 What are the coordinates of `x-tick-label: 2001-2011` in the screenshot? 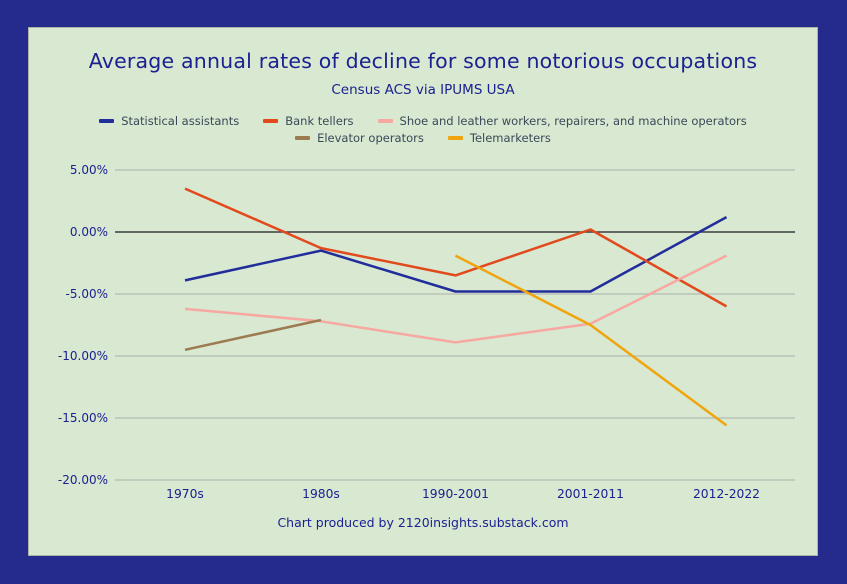 It's located at (590, 494).